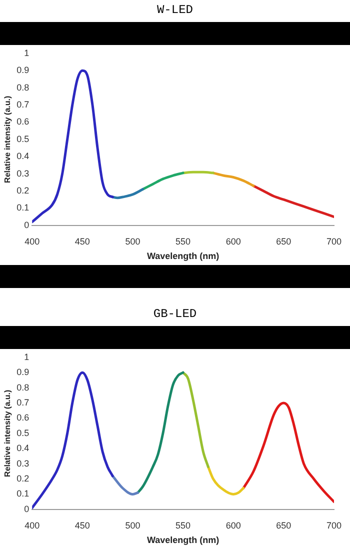 The image size is (350, 552). Describe the element at coordinates (175, 10) in the screenshot. I see `chart-title: W-LED` at that location.